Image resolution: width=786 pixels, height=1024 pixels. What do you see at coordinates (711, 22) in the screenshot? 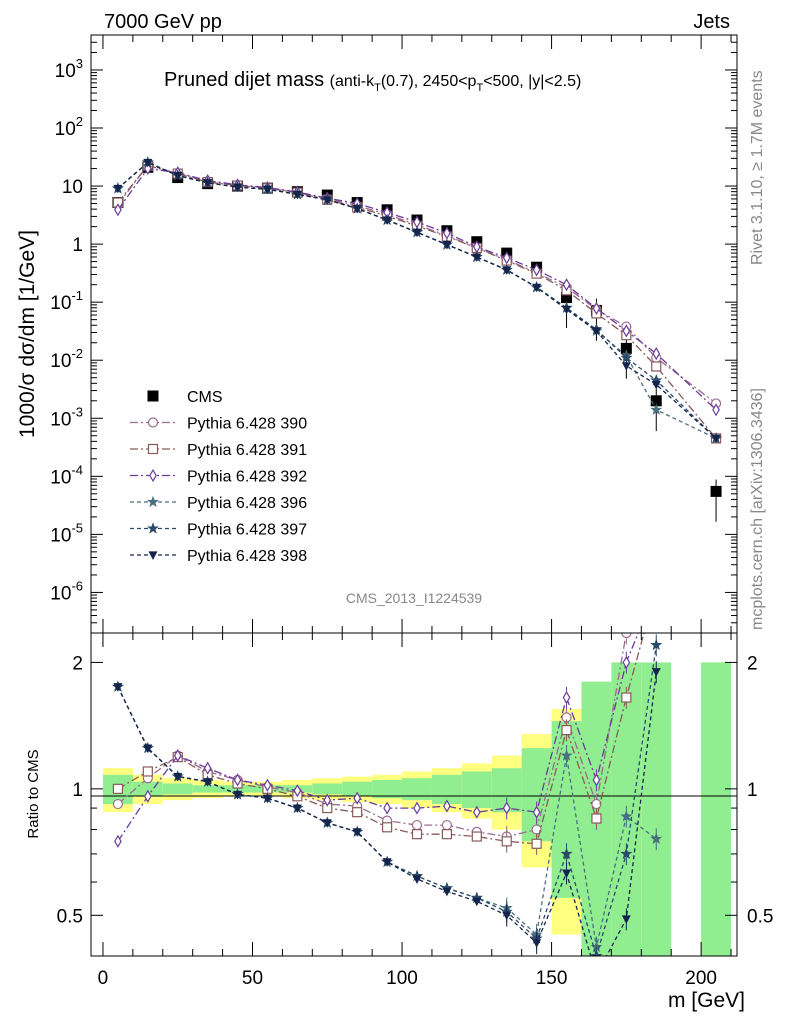
I see `header-right: Jets` at bounding box center [711, 22].